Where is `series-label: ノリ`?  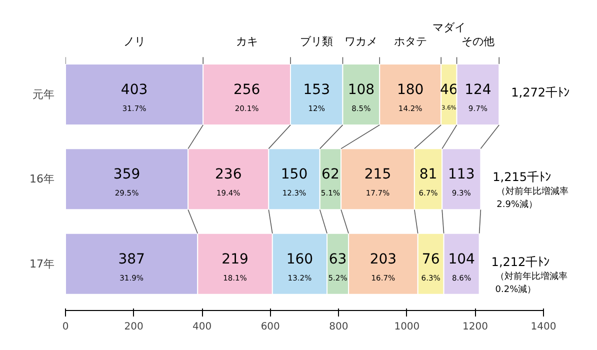 series-label: ノリ is located at coordinates (134, 41).